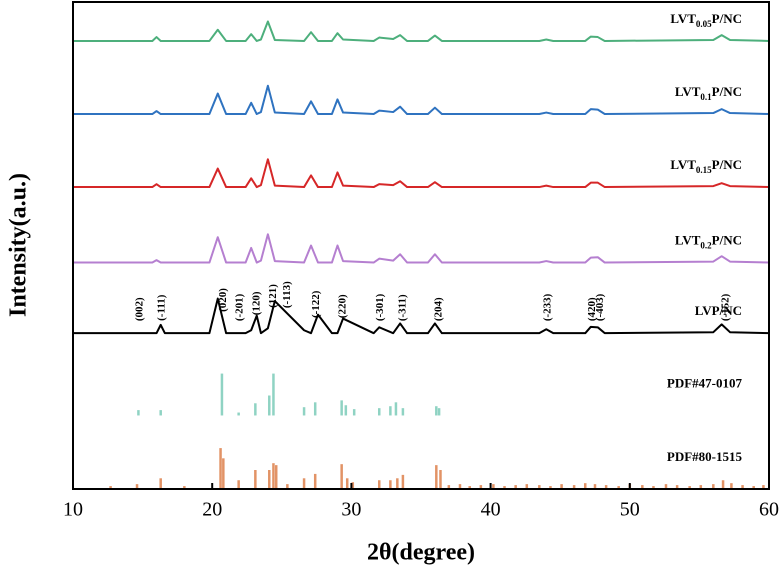 The image size is (784, 571). What do you see at coordinates (704, 170) in the screenshot?
I see `label-subscript: 0.15` at bounding box center [704, 170].